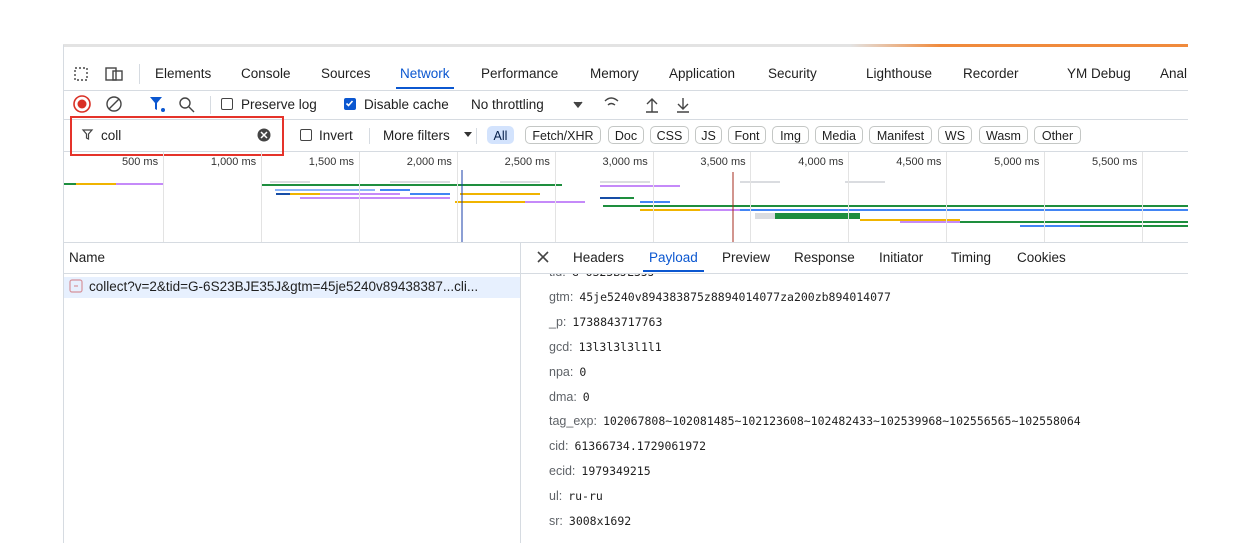  What do you see at coordinates (558, 321) in the screenshot?
I see `payload-key: _p:` at bounding box center [558, 321].